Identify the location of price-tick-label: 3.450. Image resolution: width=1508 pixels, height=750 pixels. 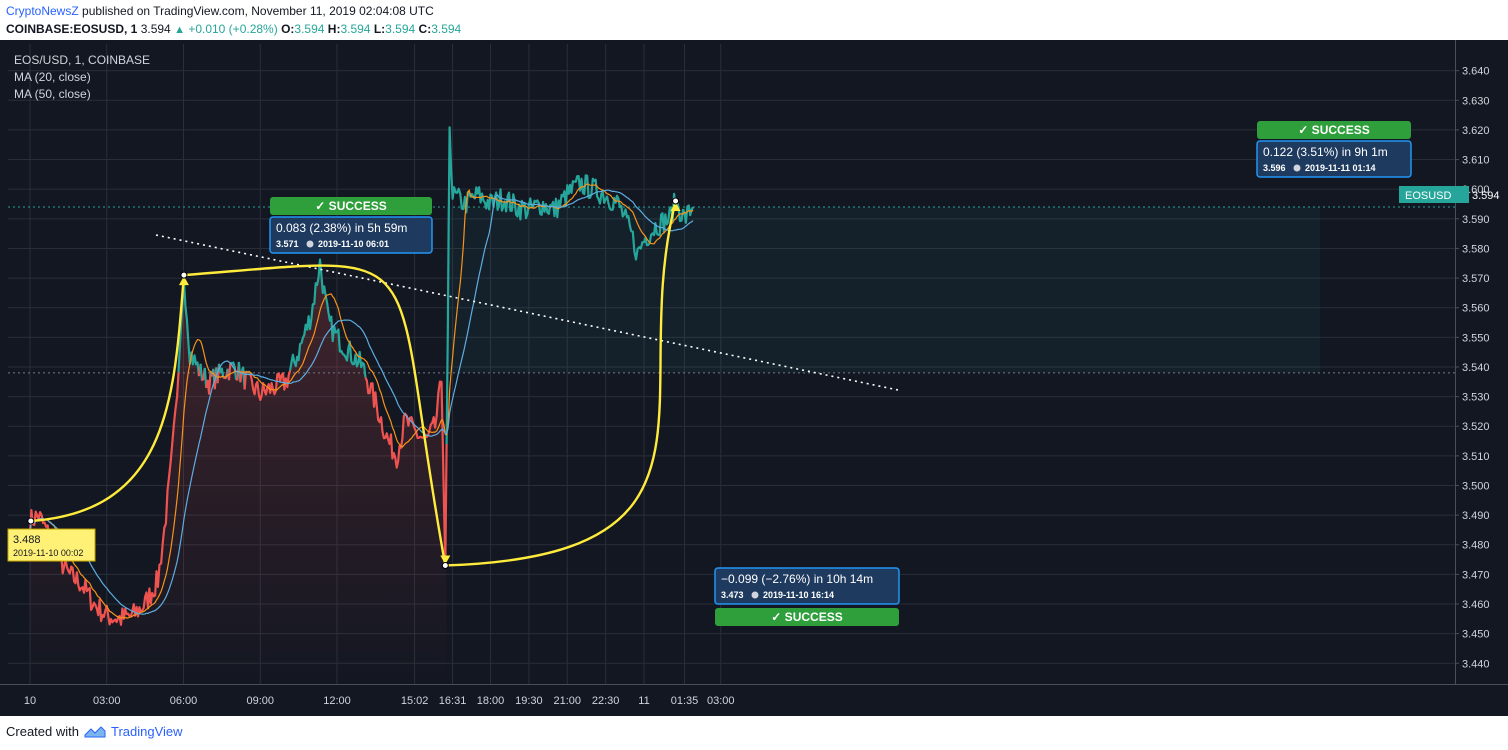
(1476, 635).